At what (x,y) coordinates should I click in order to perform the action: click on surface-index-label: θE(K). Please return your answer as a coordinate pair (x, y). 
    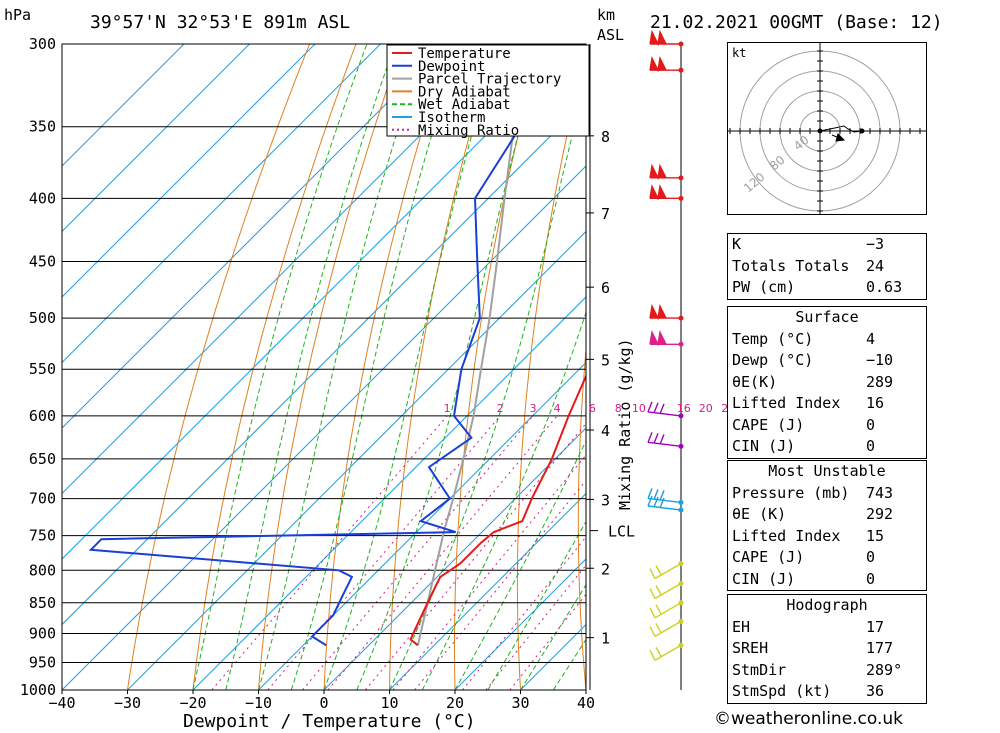
    Looking at the image, I should click on (755, 381).